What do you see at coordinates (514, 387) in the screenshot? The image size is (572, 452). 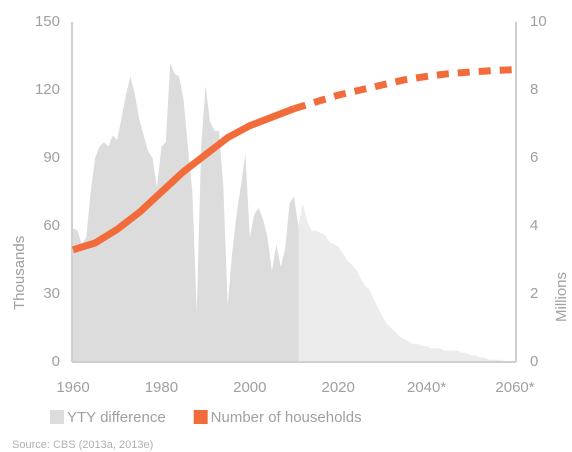 I see `x-tick-label: 2060*` at bounding box center [514, 387].